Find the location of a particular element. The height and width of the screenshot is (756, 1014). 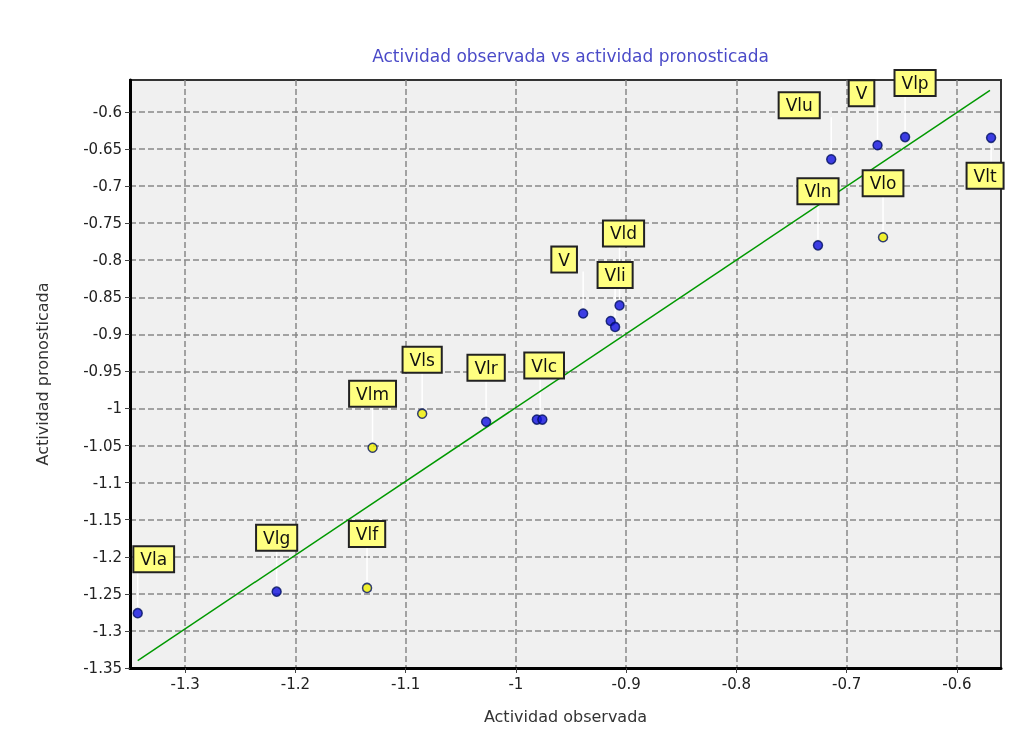

chart-title: Actividad observada vs actividad pronosticada is located at coordinates (570, 55).